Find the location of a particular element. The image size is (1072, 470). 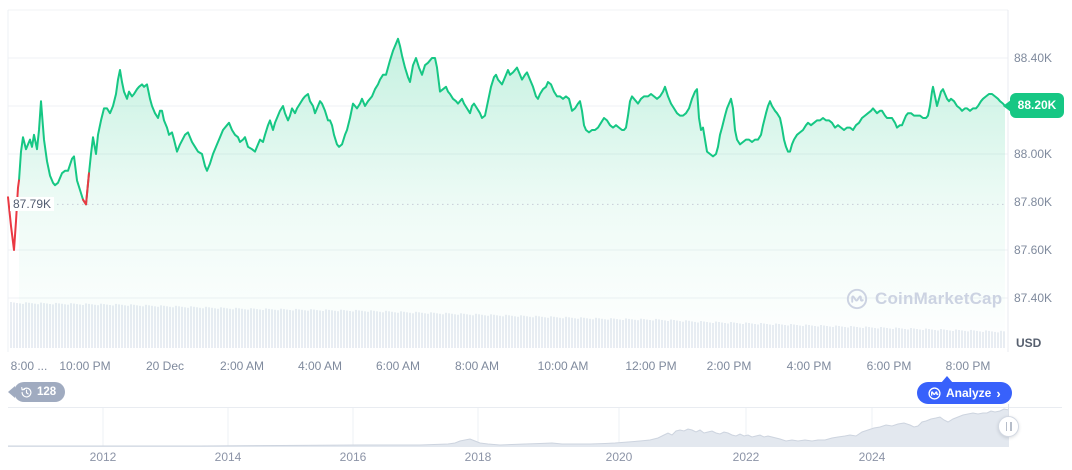

x-tick-label: 10:00 AM is located at coordinates (563, 366).